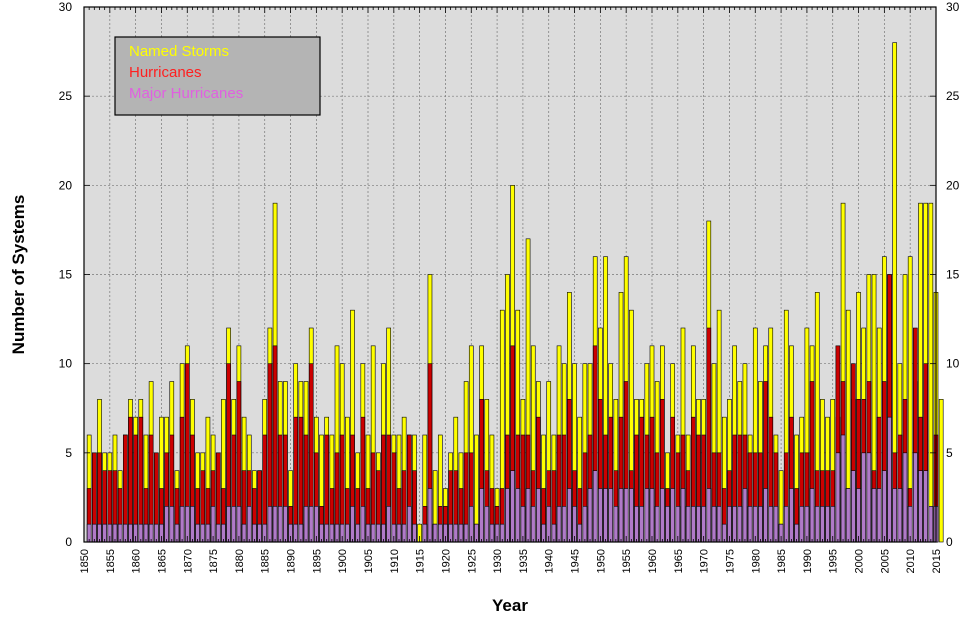  Describe the element at coordinates (165, 72) in the screenshot. I see `legend-entry-hurricanes: Hurricanes` at that location.